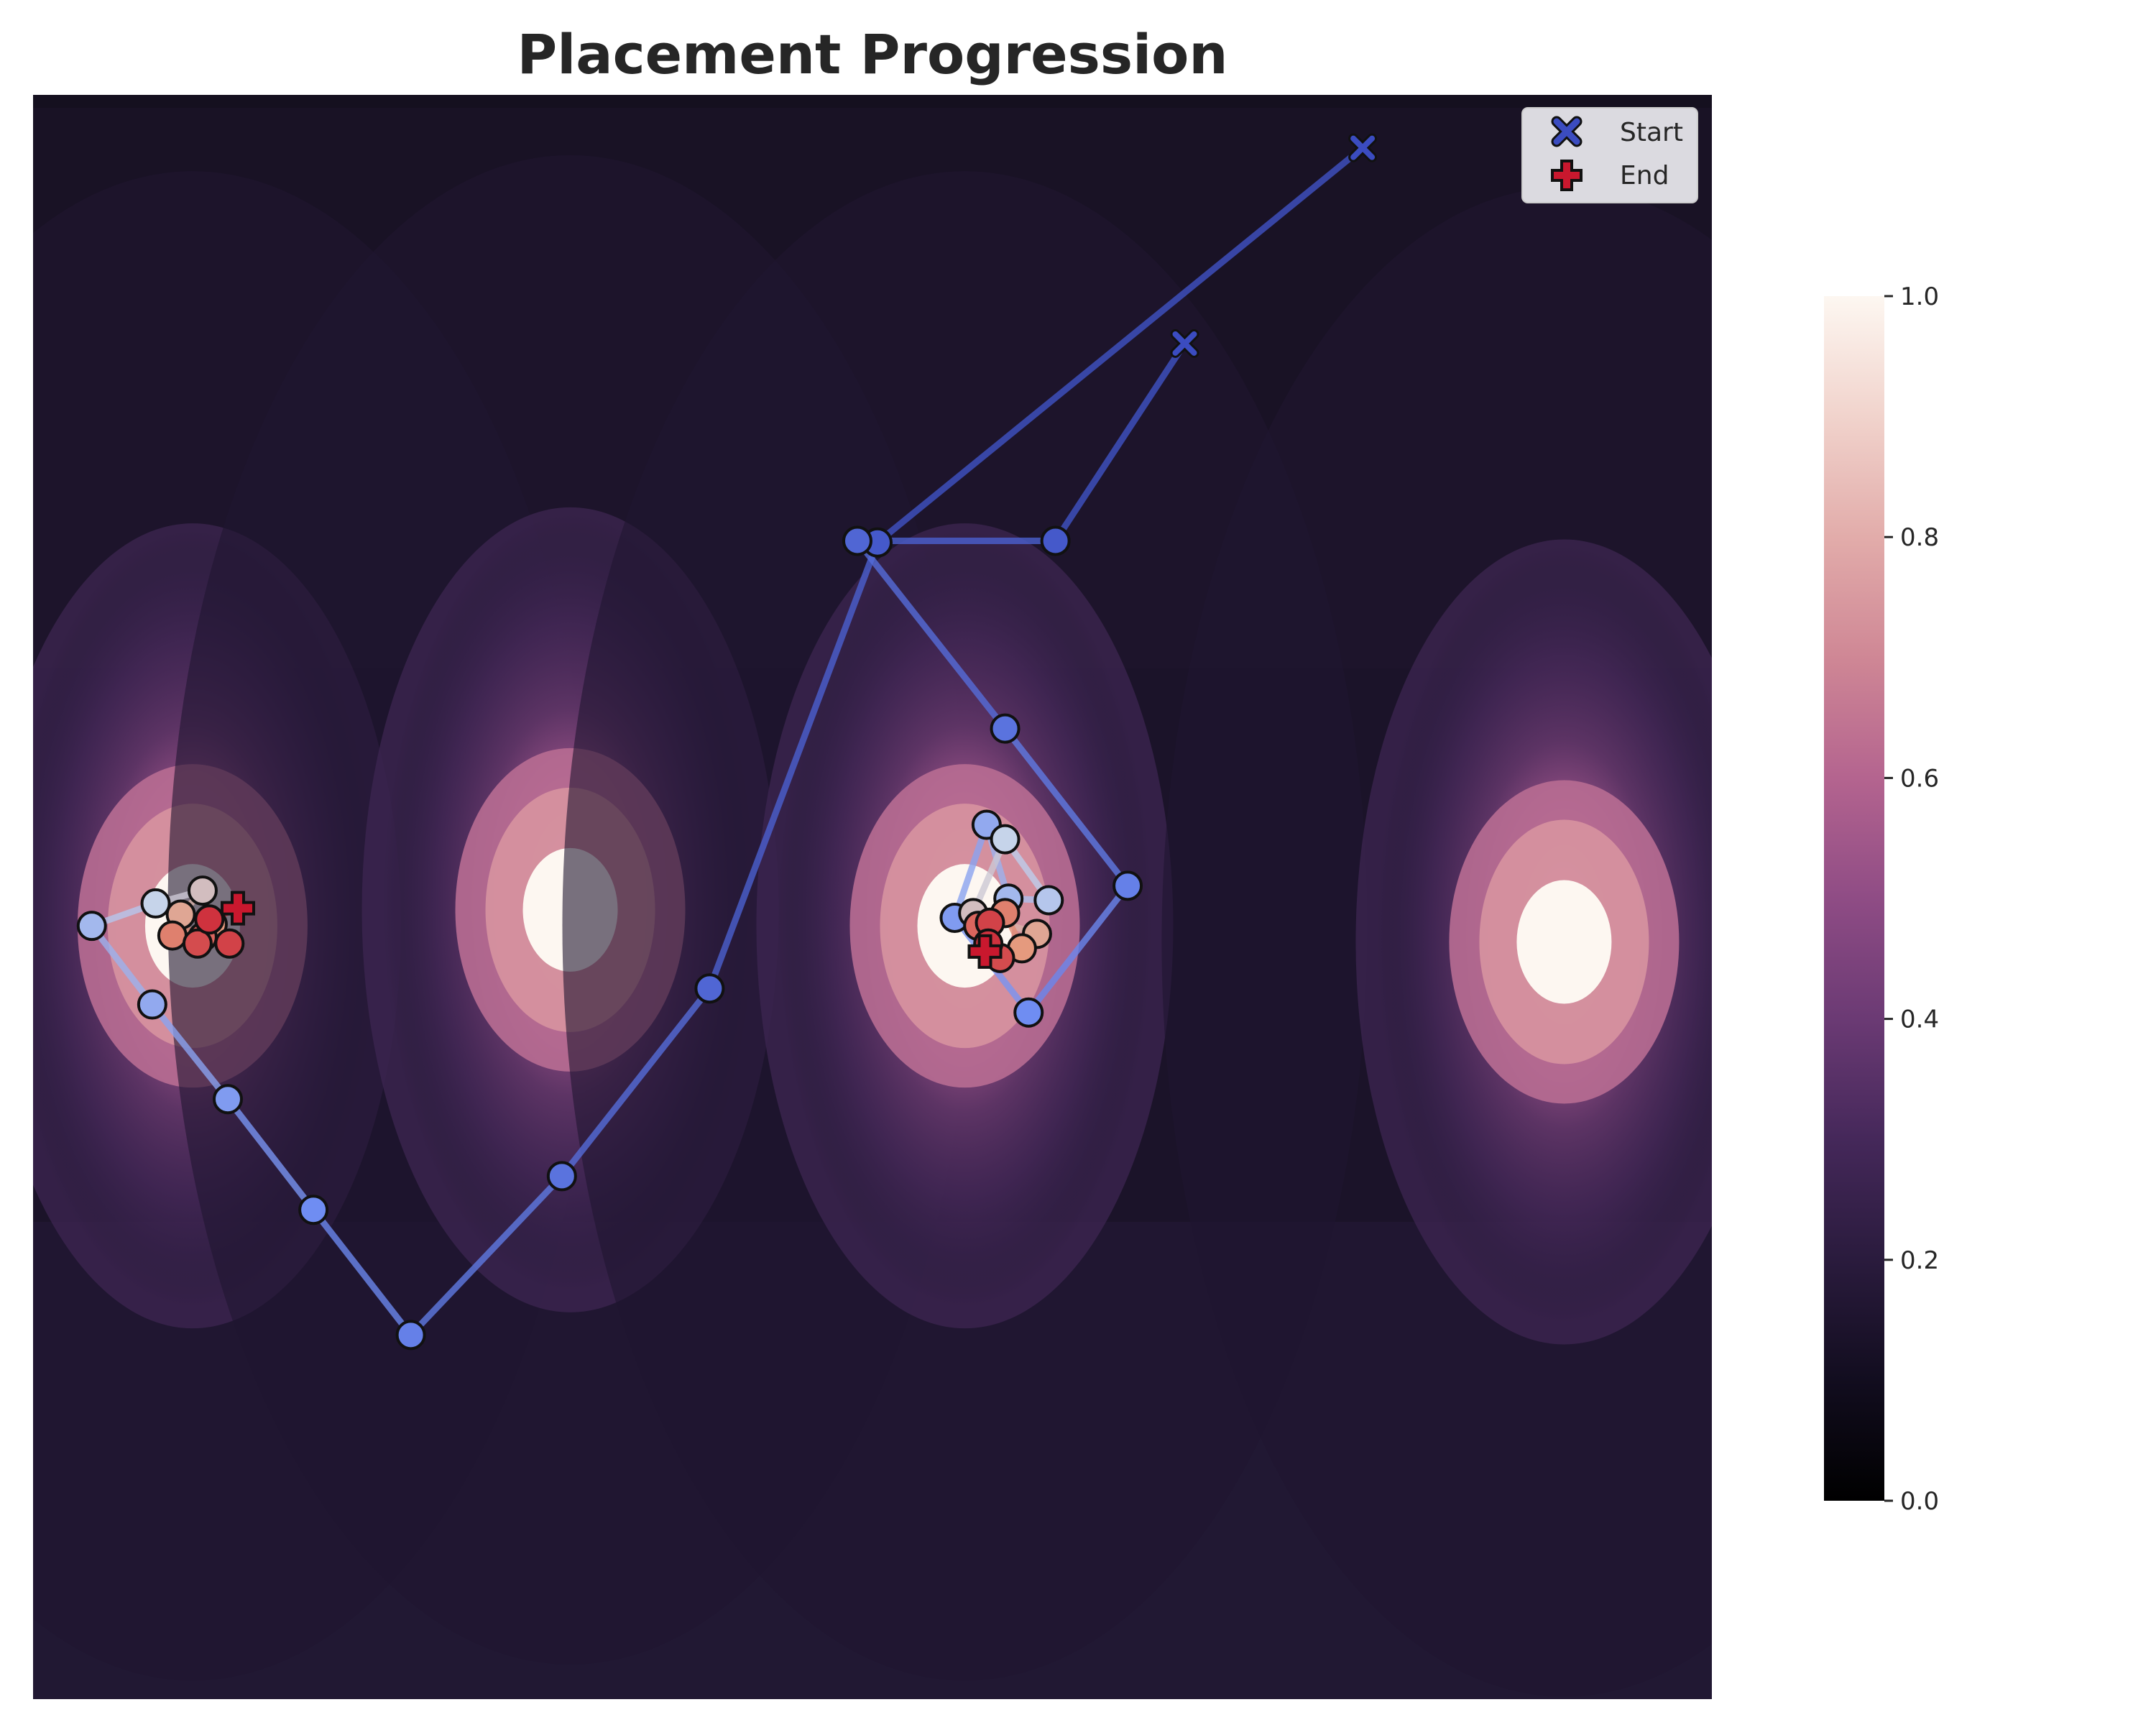 The image size is (2156, 1725). I want to click on legend-marker-end-icon, so click(1567, 175).